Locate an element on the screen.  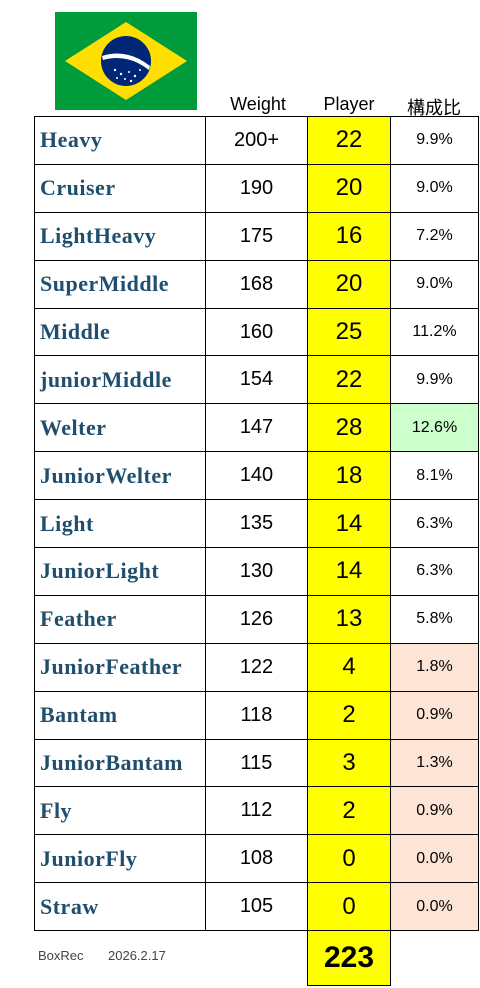
row: LightHeavy 175 16 7.2% is located at coordinates (256, 236).